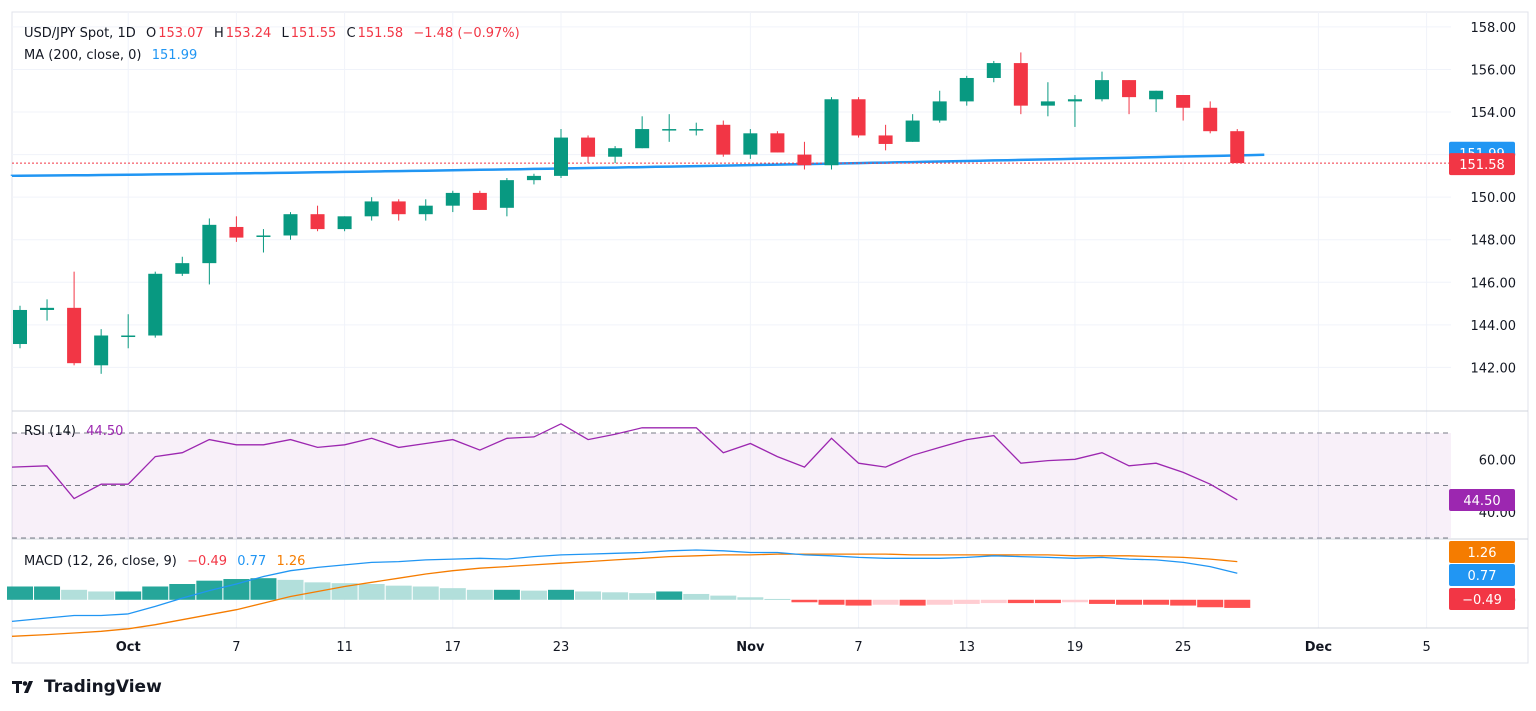  Describe the element at coordinates (285, 33) in the screenshot. I see `low-label: L` at that location.